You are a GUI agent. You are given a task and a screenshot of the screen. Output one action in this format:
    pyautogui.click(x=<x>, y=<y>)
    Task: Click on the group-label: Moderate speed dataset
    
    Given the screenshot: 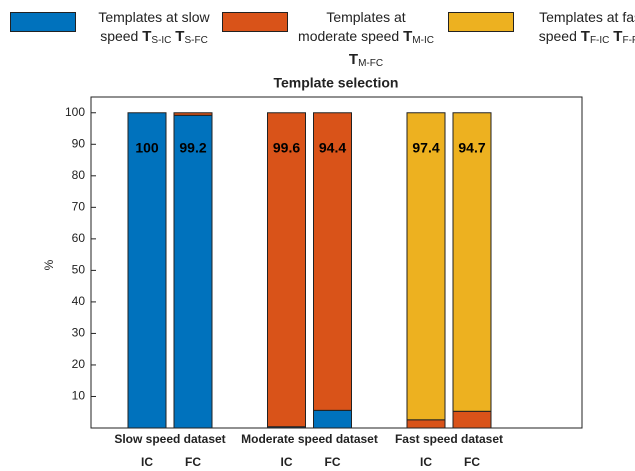 What is the action you would take?
    pyautogui.click(x=309, y=439)
    